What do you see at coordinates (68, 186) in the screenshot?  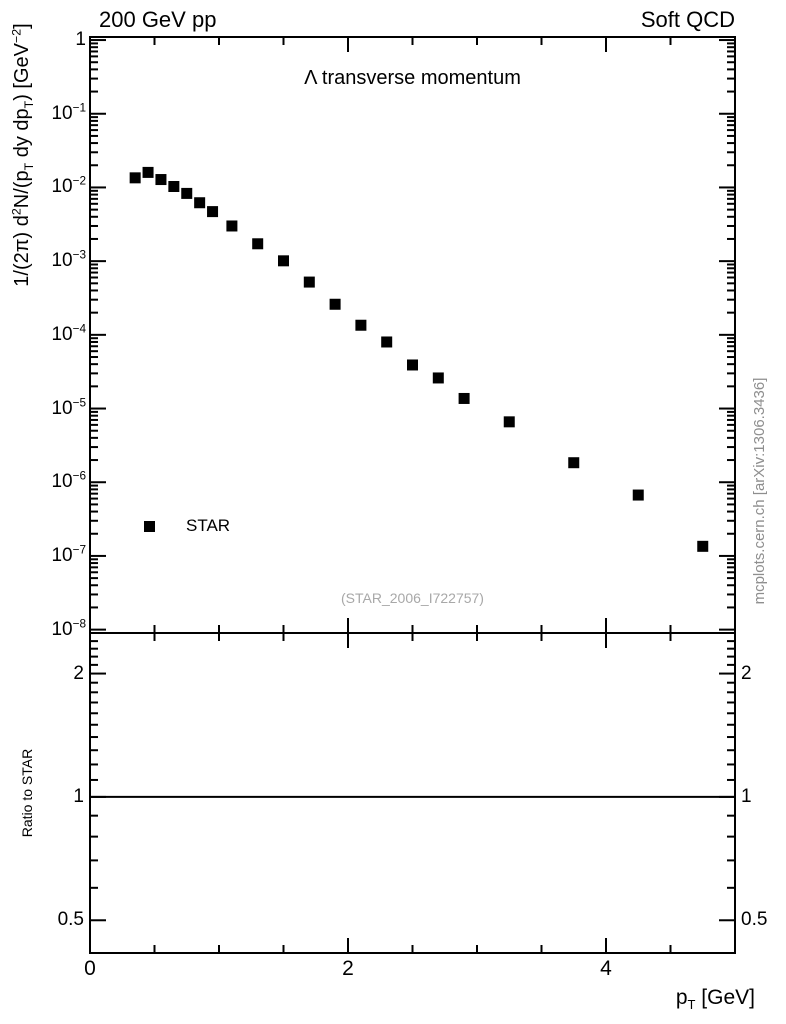 I see `y-axis-tick-label: 10⁻²` at bounding box center [68, 186].